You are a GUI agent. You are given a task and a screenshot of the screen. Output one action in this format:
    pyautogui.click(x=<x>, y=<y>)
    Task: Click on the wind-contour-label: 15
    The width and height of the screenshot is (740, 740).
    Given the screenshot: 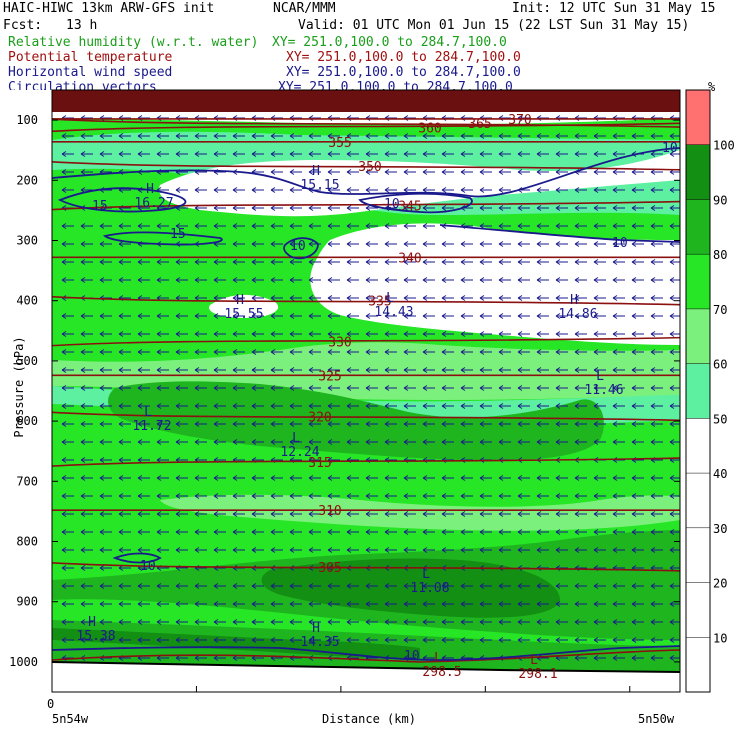 What is the action you would take?
    pyautogui.click(x=100, y=206)
    